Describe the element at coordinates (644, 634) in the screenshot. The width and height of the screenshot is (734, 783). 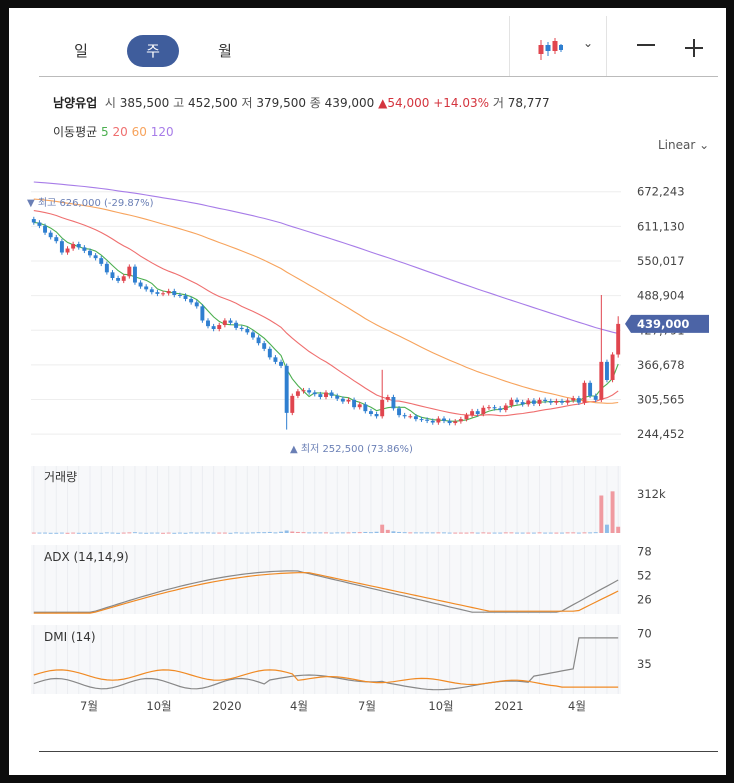
I see `dmi-tick-label: 70` at that location.